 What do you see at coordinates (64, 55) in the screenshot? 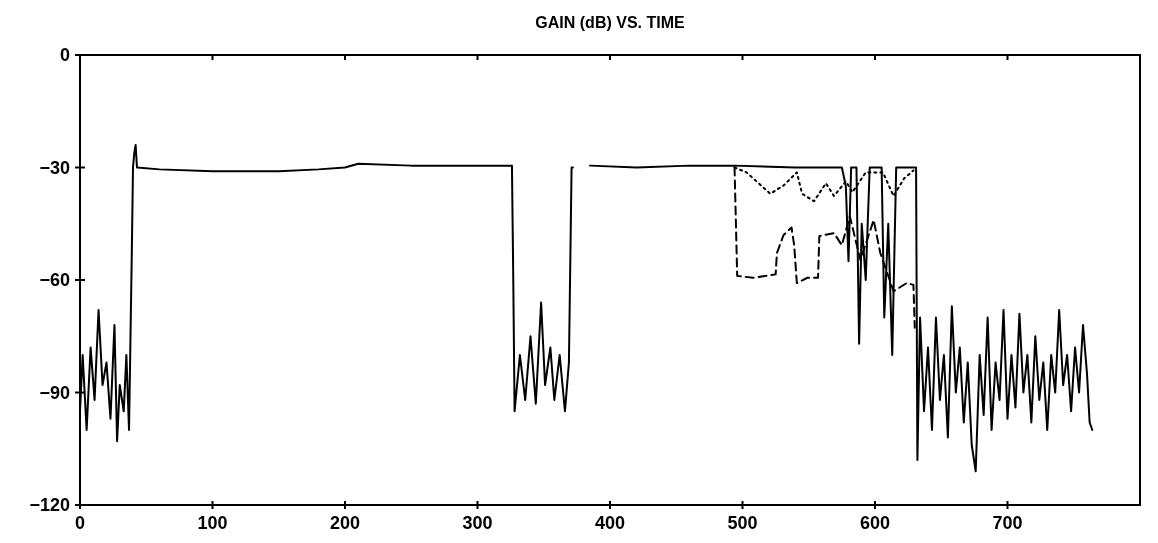
I see `y-tick-label: 0` at bounding box center [64, 55].